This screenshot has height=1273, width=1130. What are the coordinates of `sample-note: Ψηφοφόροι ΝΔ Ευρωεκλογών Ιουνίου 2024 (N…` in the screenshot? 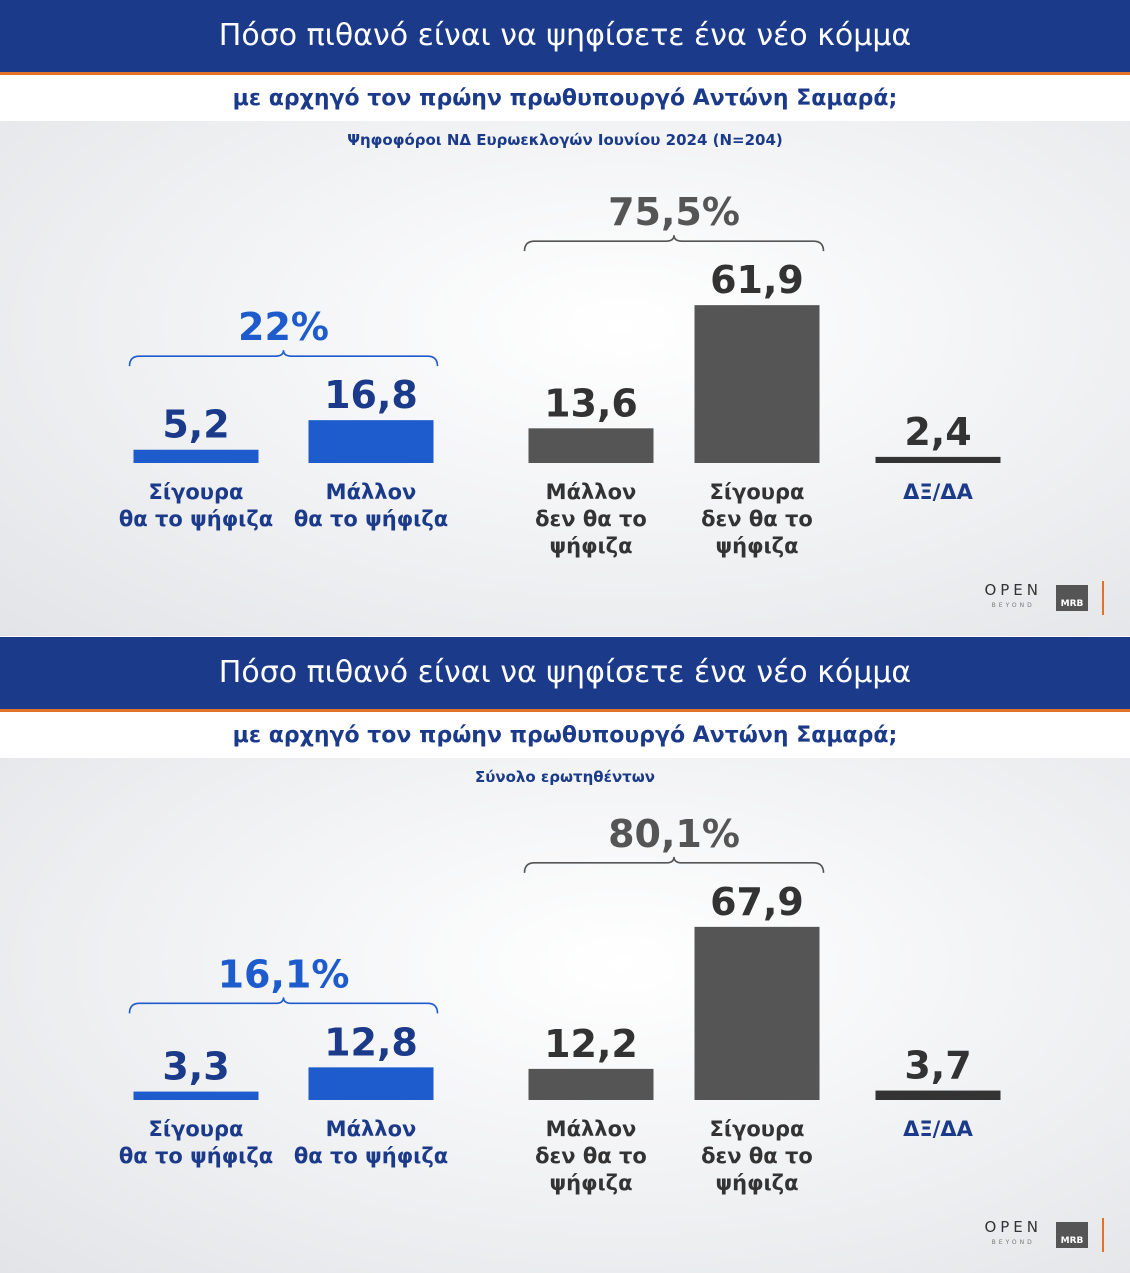 It's located at (565, 140).